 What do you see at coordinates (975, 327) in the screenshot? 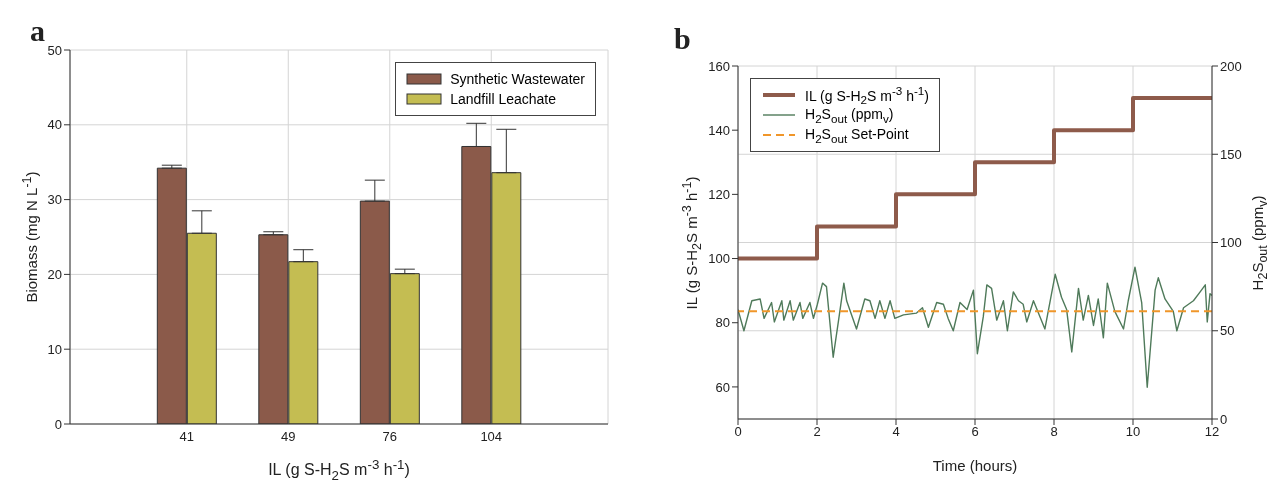
I see `line-series` at bounding box center [975, 327].